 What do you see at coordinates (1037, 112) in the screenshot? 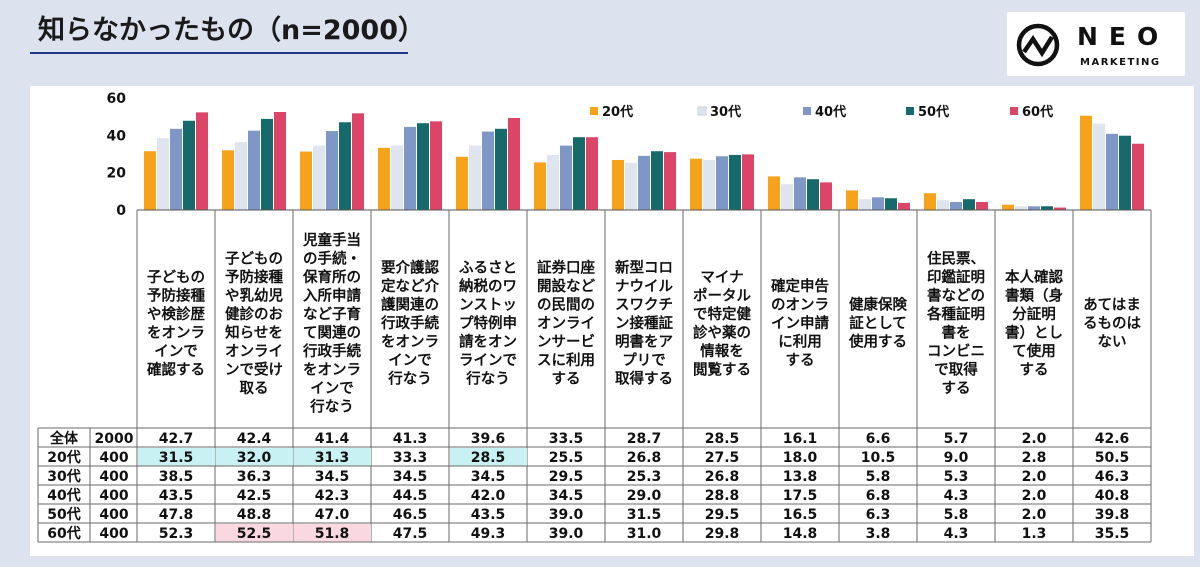
I see `legend-label-5: 60代` at bounding box center [1037, 112].